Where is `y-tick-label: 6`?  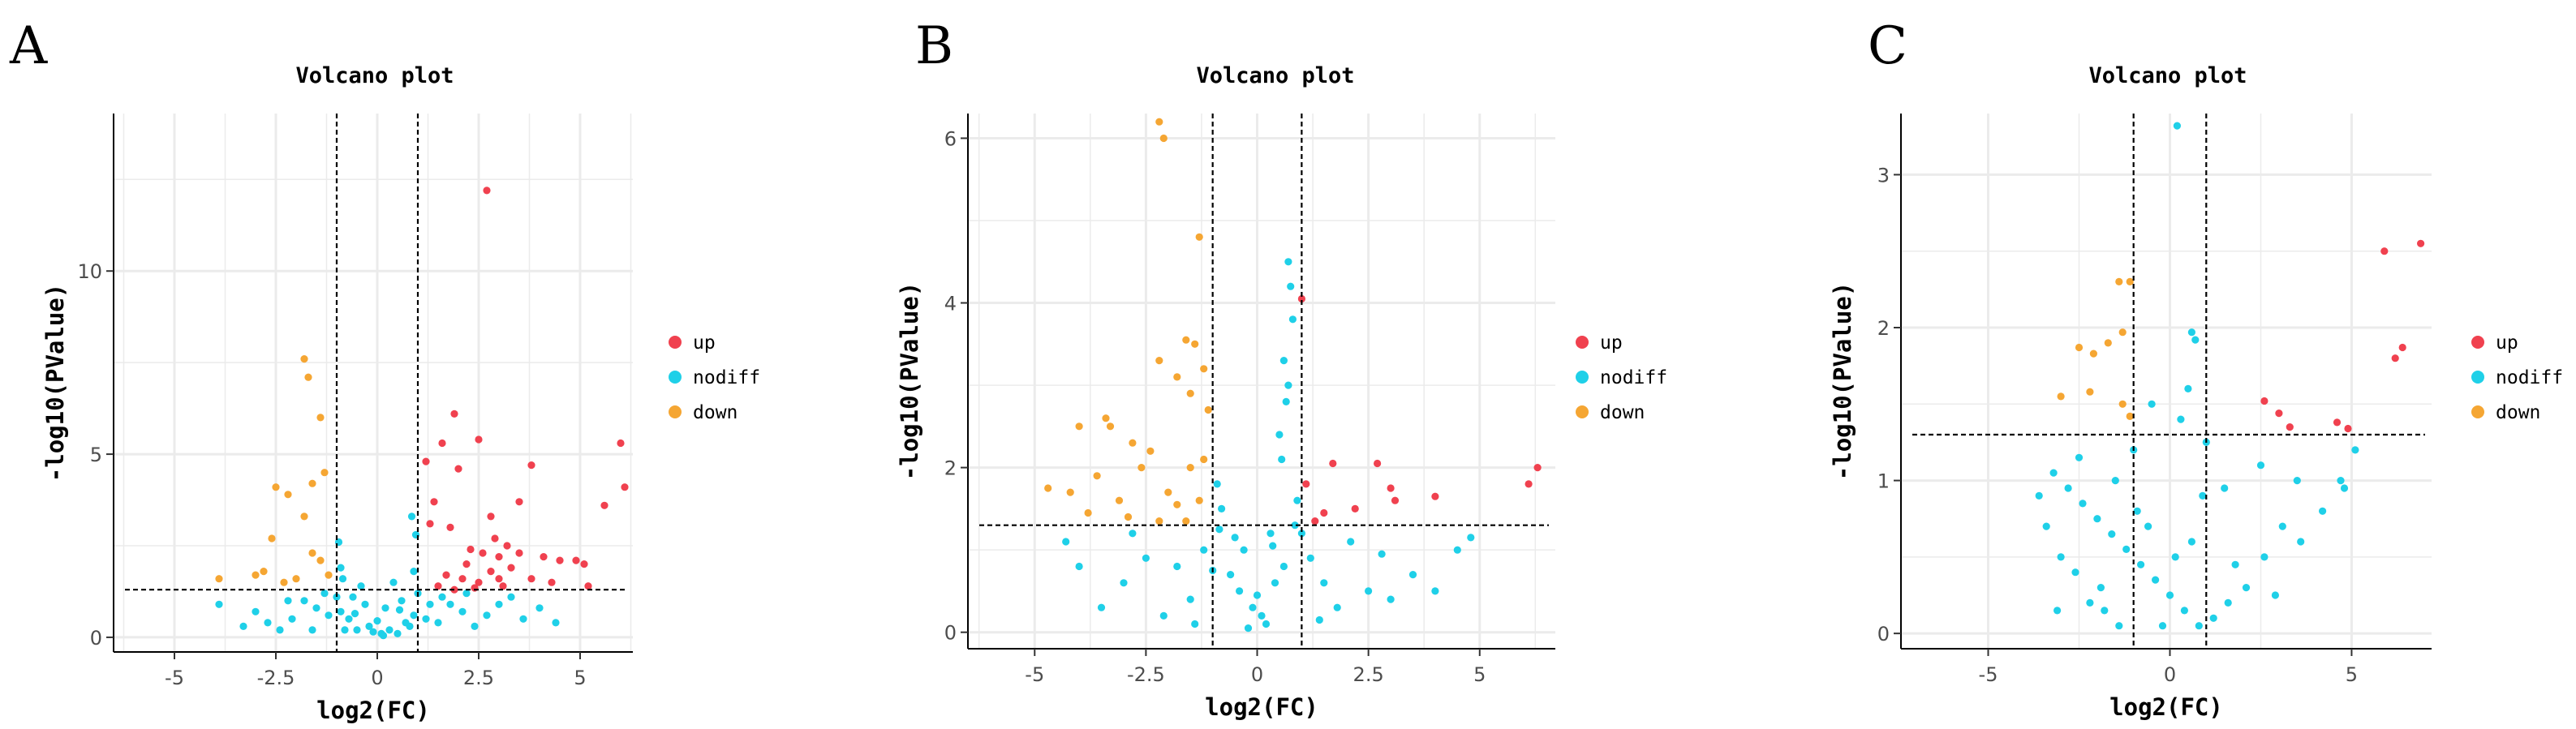 y-tick-label: 6 is located at coordinates (950, 138).